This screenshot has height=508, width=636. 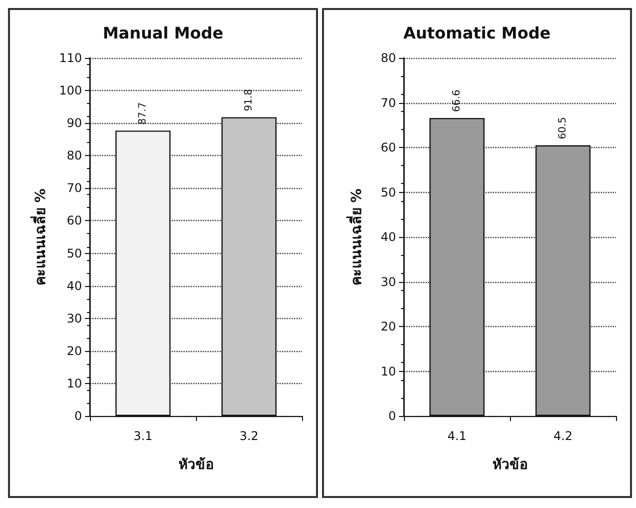 What do you see at coordinates (163, 33) in the screenshot?
I see `chart-title: Manual Mode` at bounding box center [163, 33].